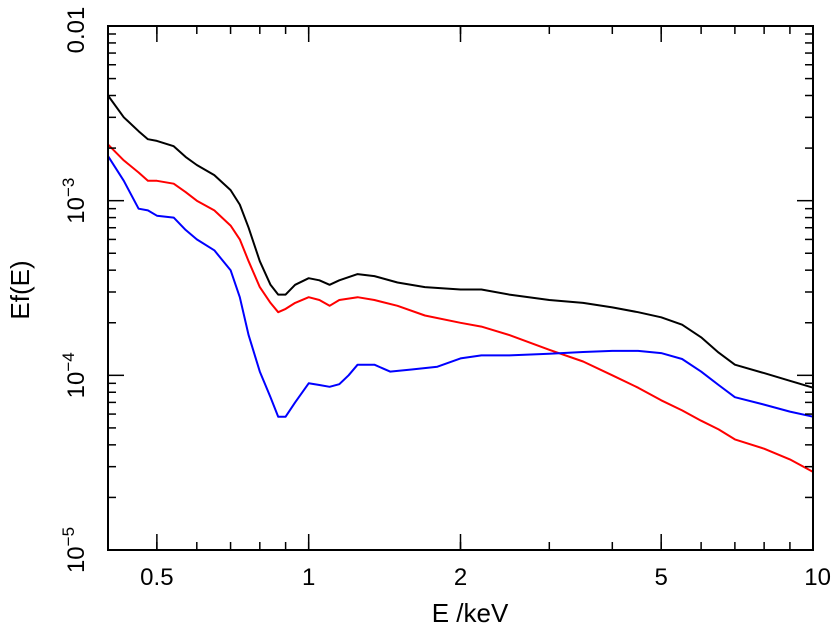  I want to click on x-tick-label: 1, so click(308, 577).